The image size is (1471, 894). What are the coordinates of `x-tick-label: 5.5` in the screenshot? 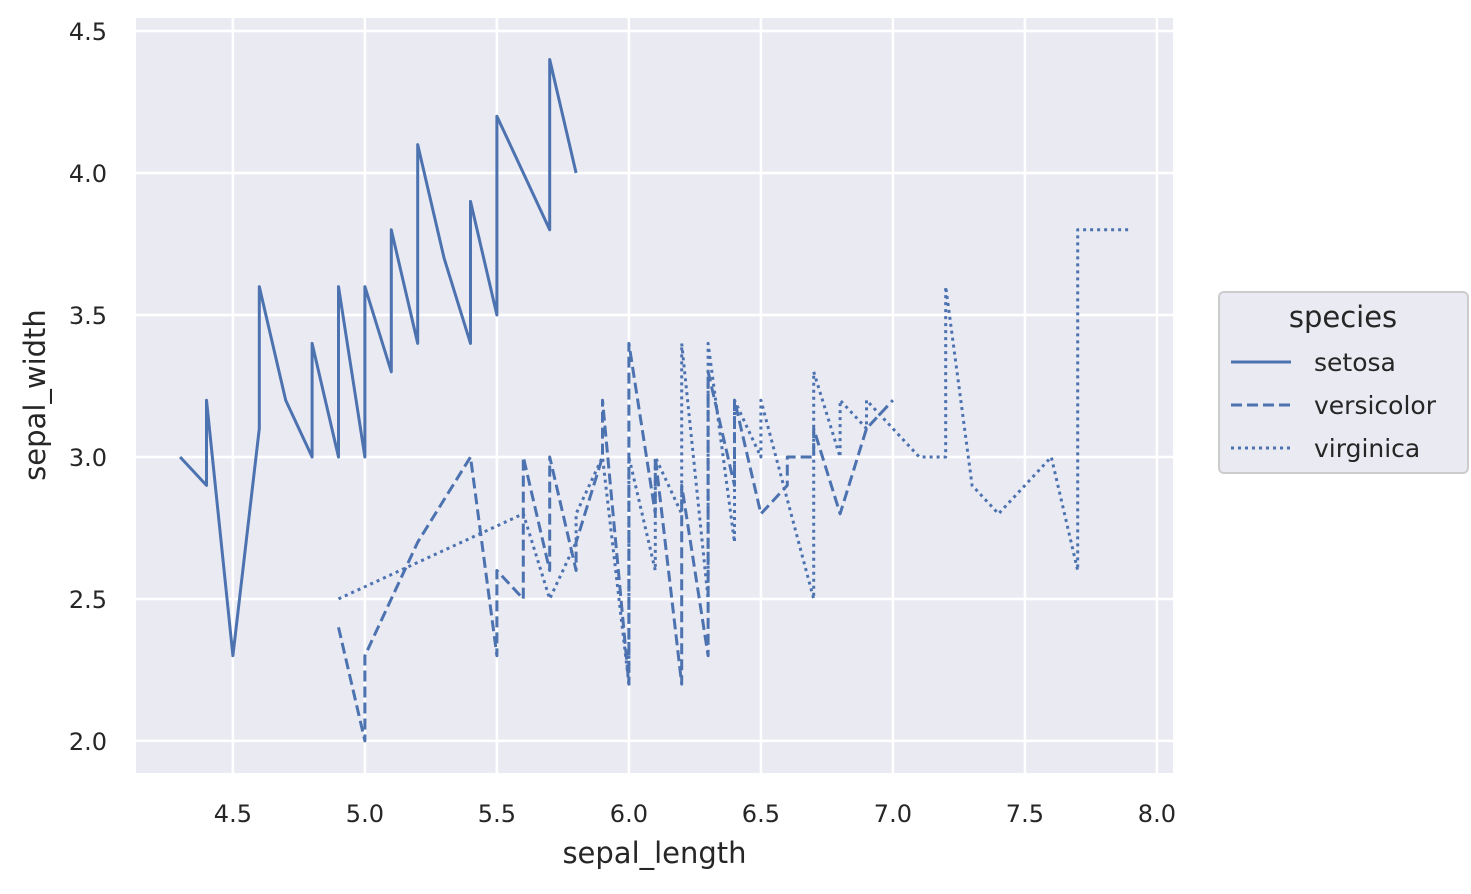 It's located at (497, 814).